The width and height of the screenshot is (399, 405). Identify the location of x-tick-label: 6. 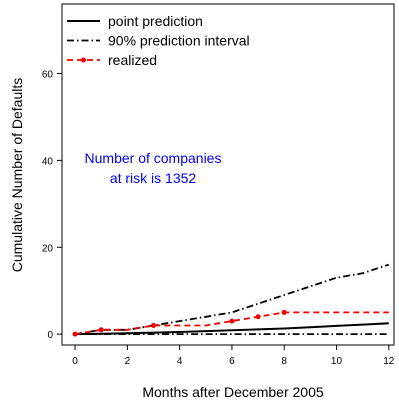
(232, 361).